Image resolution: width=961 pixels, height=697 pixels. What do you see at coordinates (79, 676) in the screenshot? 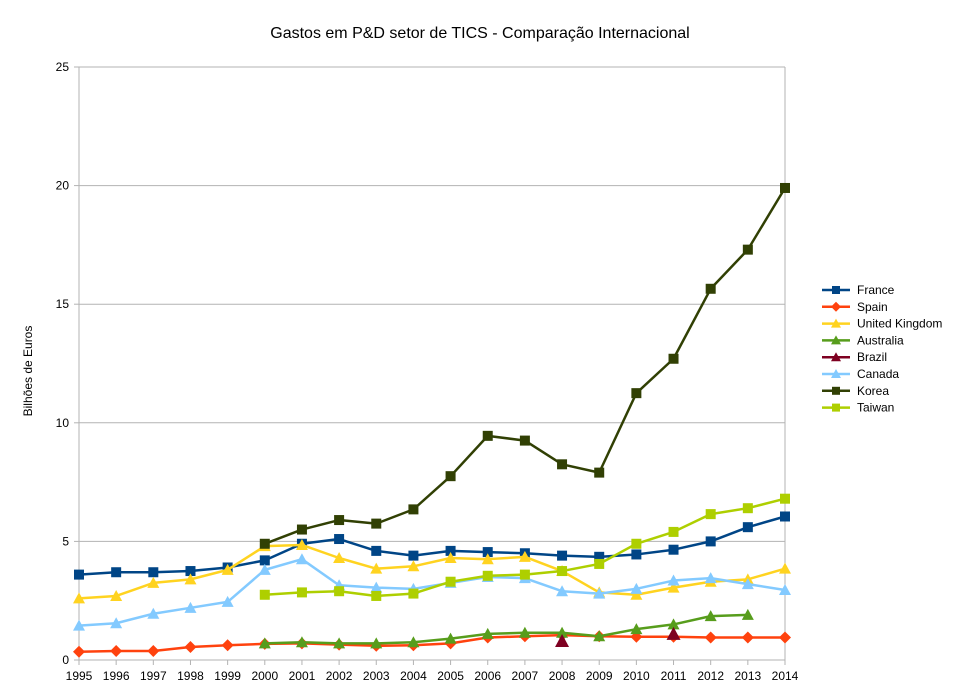
I see `x-tick-label: 1995` at bounding box center [79, 676].